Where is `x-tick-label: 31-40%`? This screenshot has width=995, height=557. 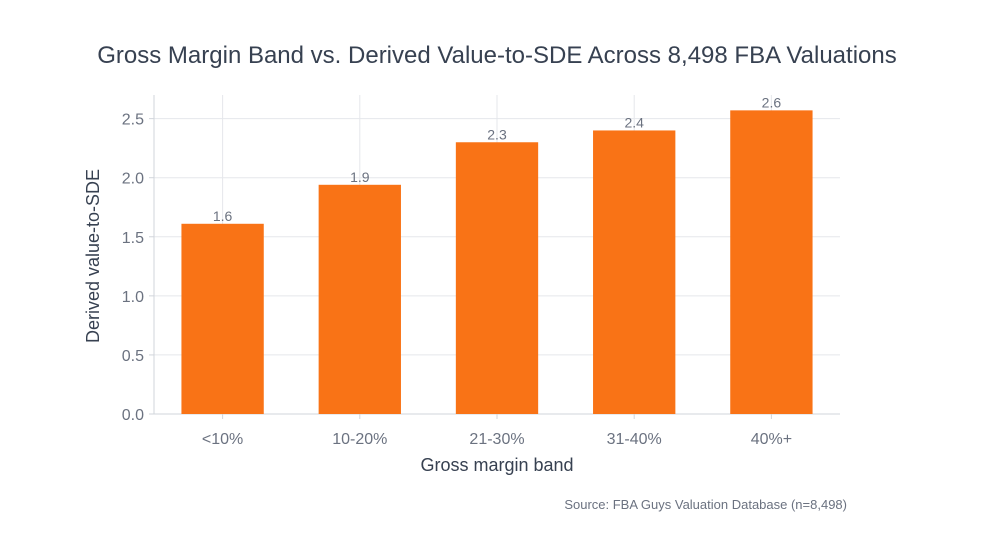 x-tick-label: 31-40% is located at coordinates (634, 439).